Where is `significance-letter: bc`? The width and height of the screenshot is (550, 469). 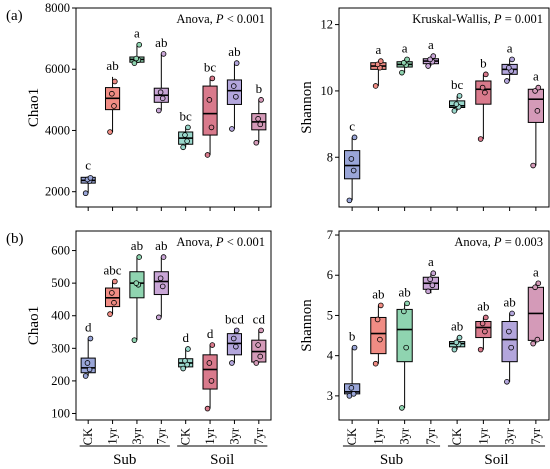 significance-letter: bc is located at coordinates (186, 115).